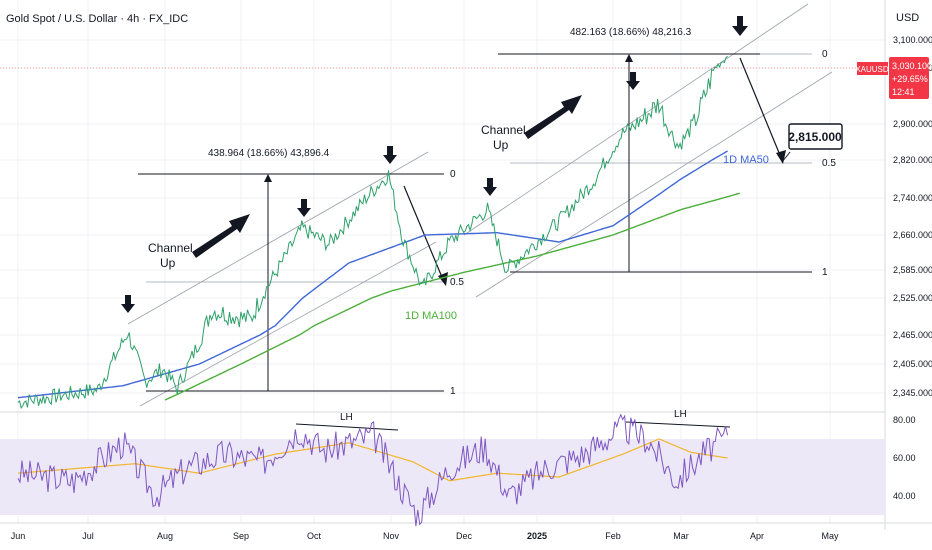  Describe the element at coordinates (269, 153) in the screenshot. I see `measure-left-label: 438.964 (18.66%) 43,896.4` at that location.